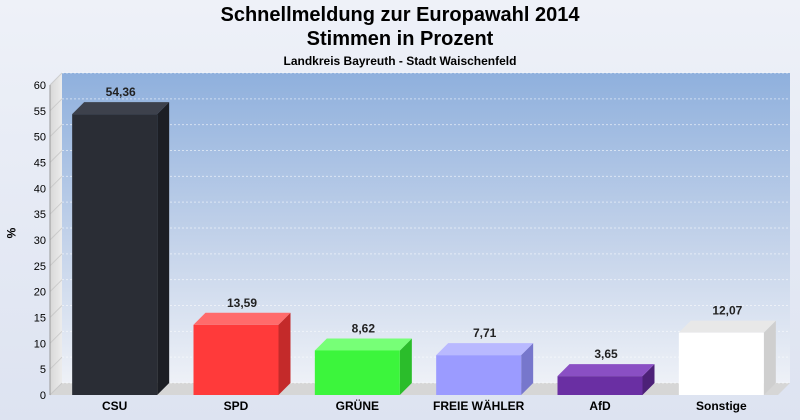  Describe the element at coordinates (40, 164) in the screenshot. I see `y-tick-label: 45` at that location.